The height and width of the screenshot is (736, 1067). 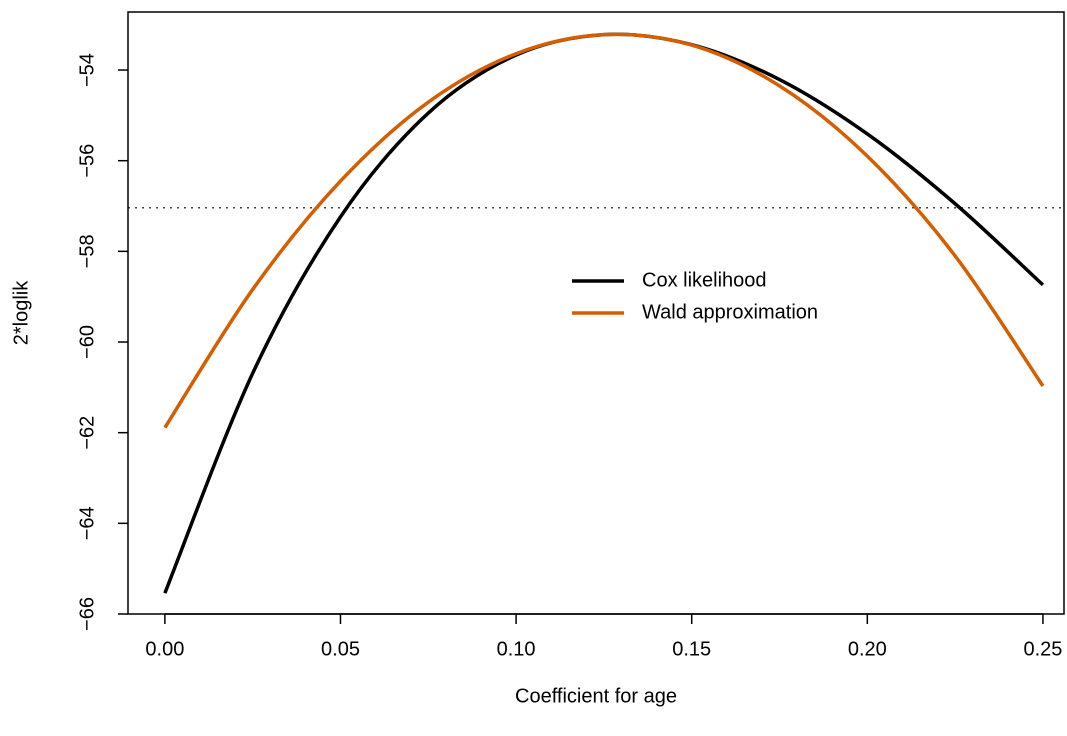 What do you see at coordinates (516, 649) in the screenshot?
I see `x-tick-label: 0.10` at bounding box center [516, 649].